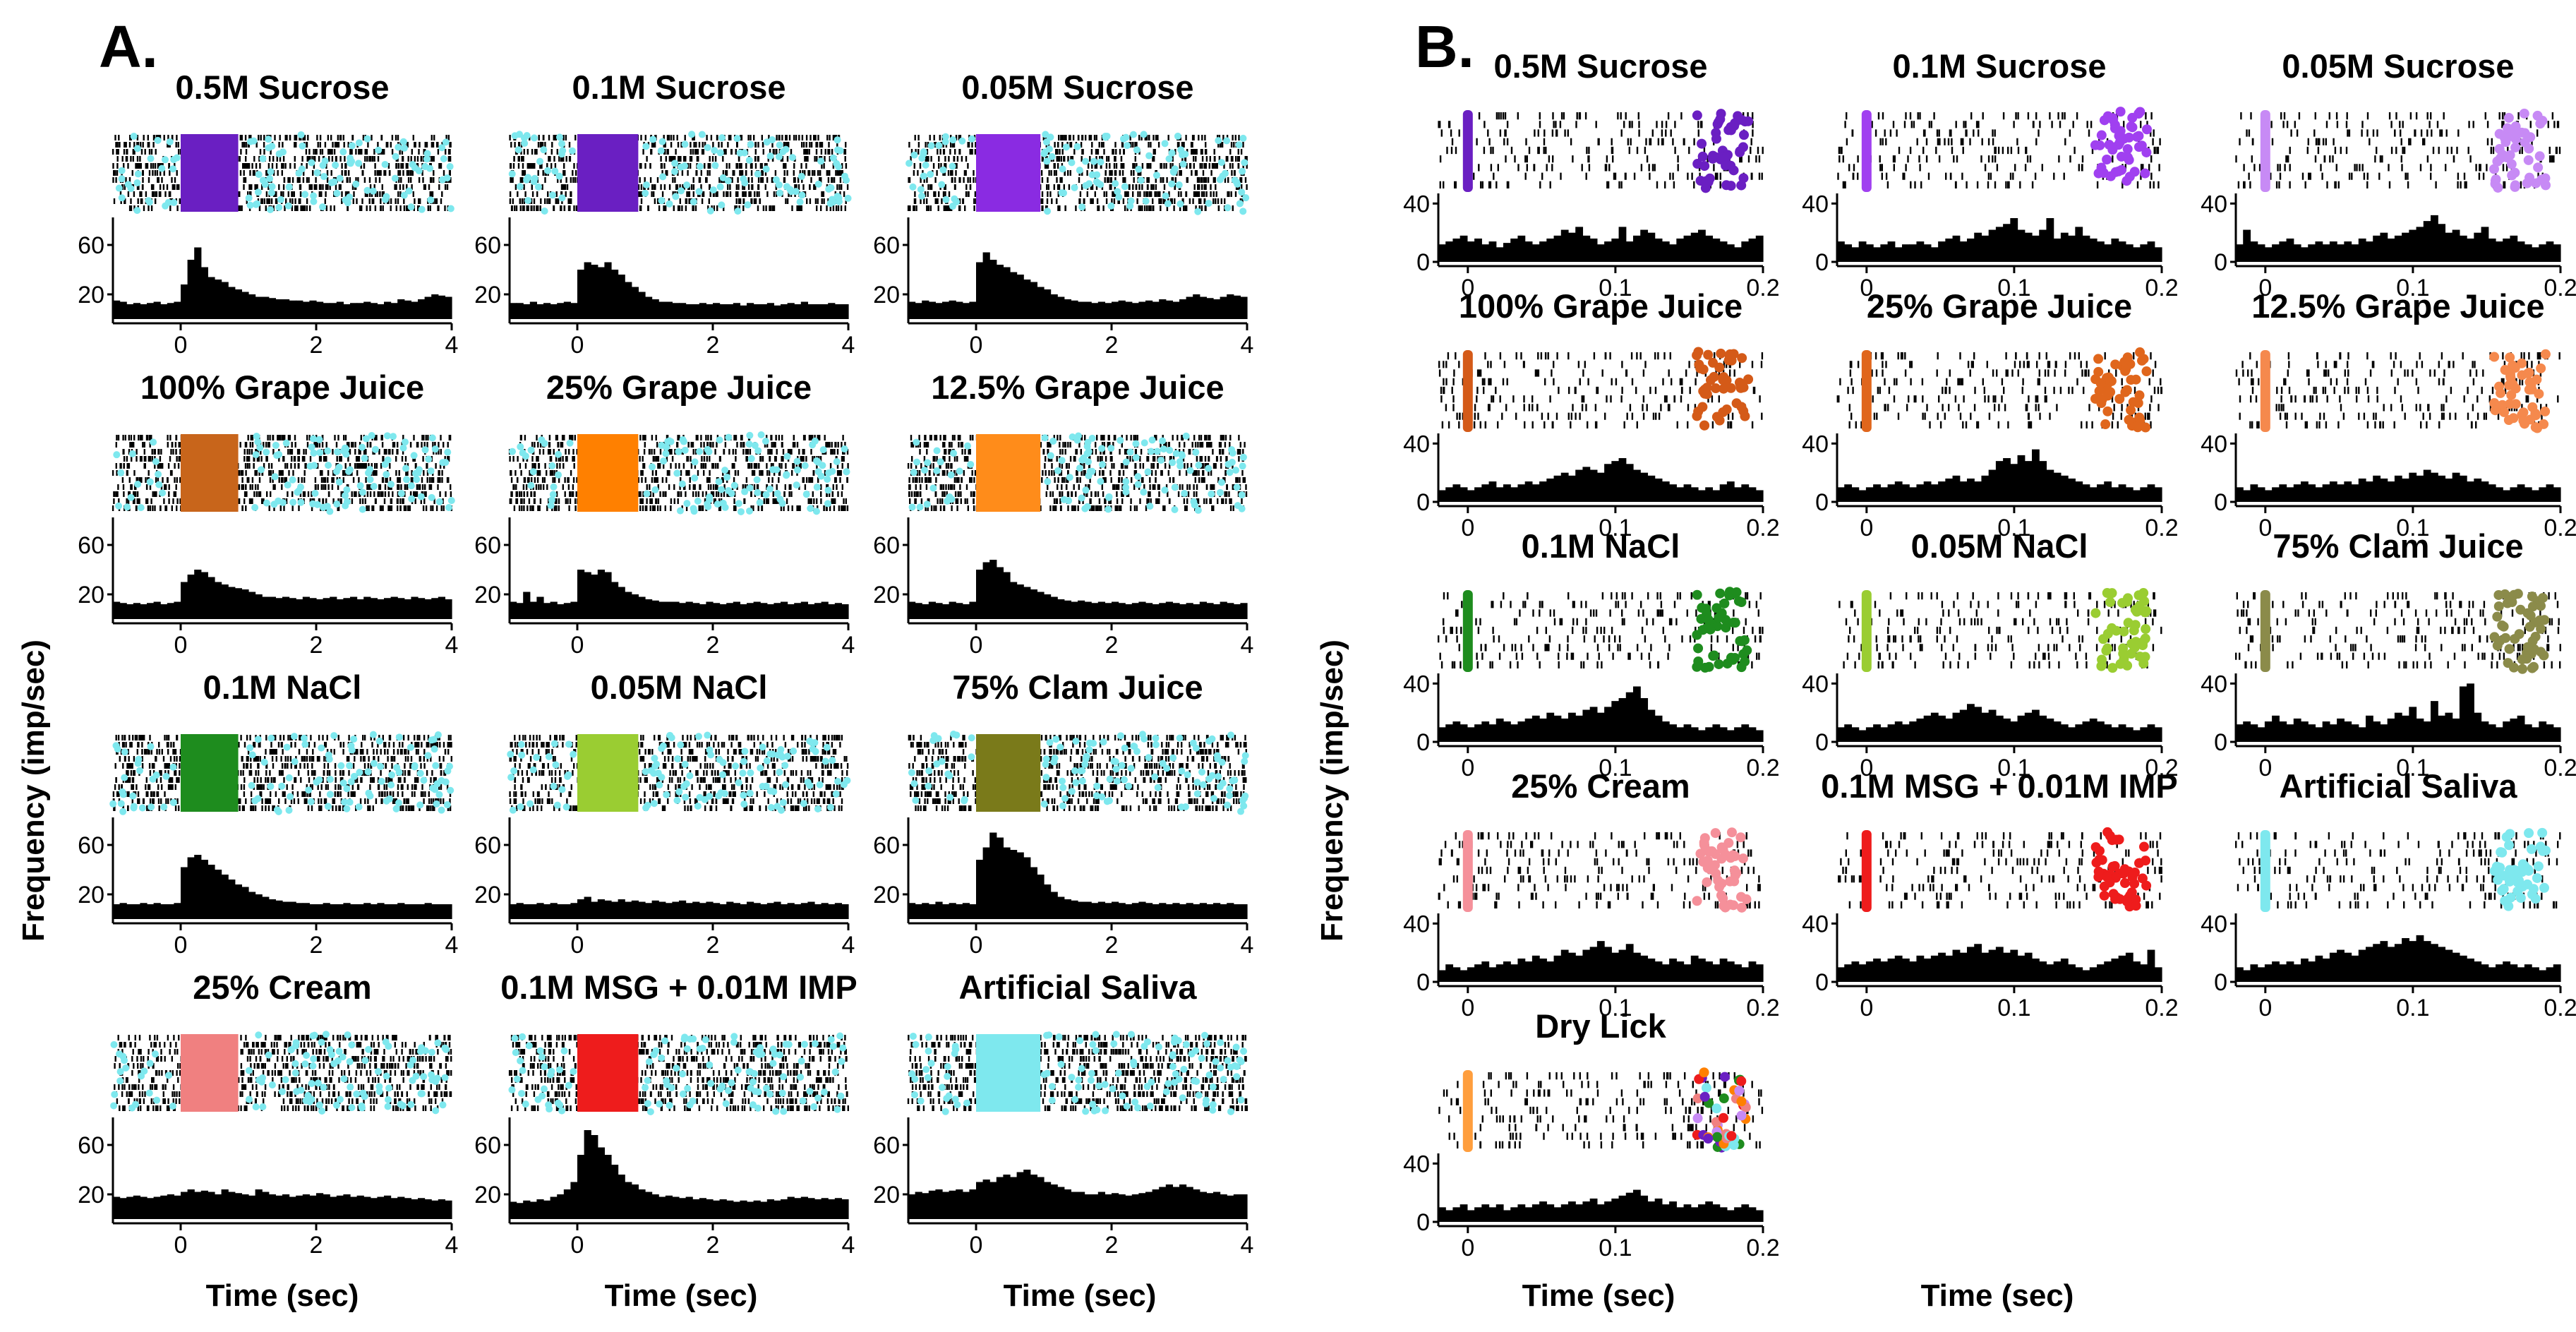  Describe the element at coordinates (2072, 249) in the screenshot. I see `panel-b-plot-2-bar` at that location.